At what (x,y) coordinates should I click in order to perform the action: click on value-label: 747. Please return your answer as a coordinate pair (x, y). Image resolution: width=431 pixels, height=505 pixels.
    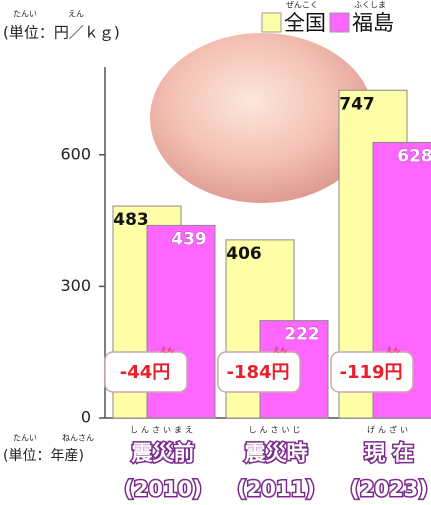
    Looking at the image, I should click on (357, 104).